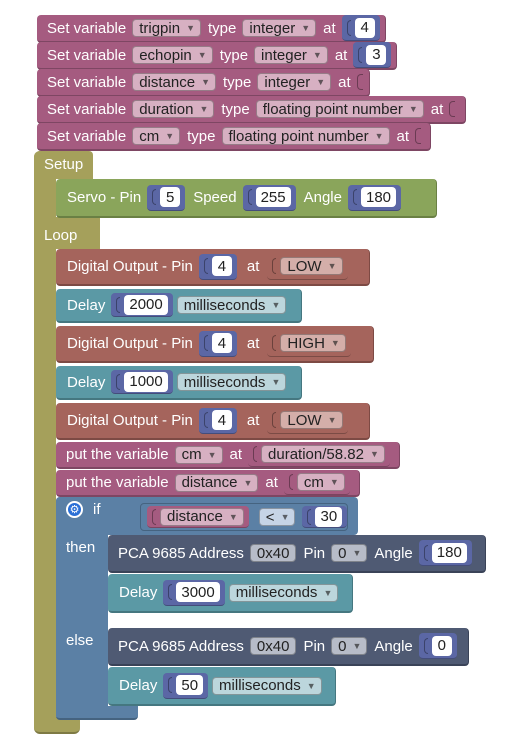 The height and width of the screenshot is (740, 507). I want to click on digital-output-block: Digital Output - Pin 4 at HIGH ▼, so click(215, 344).